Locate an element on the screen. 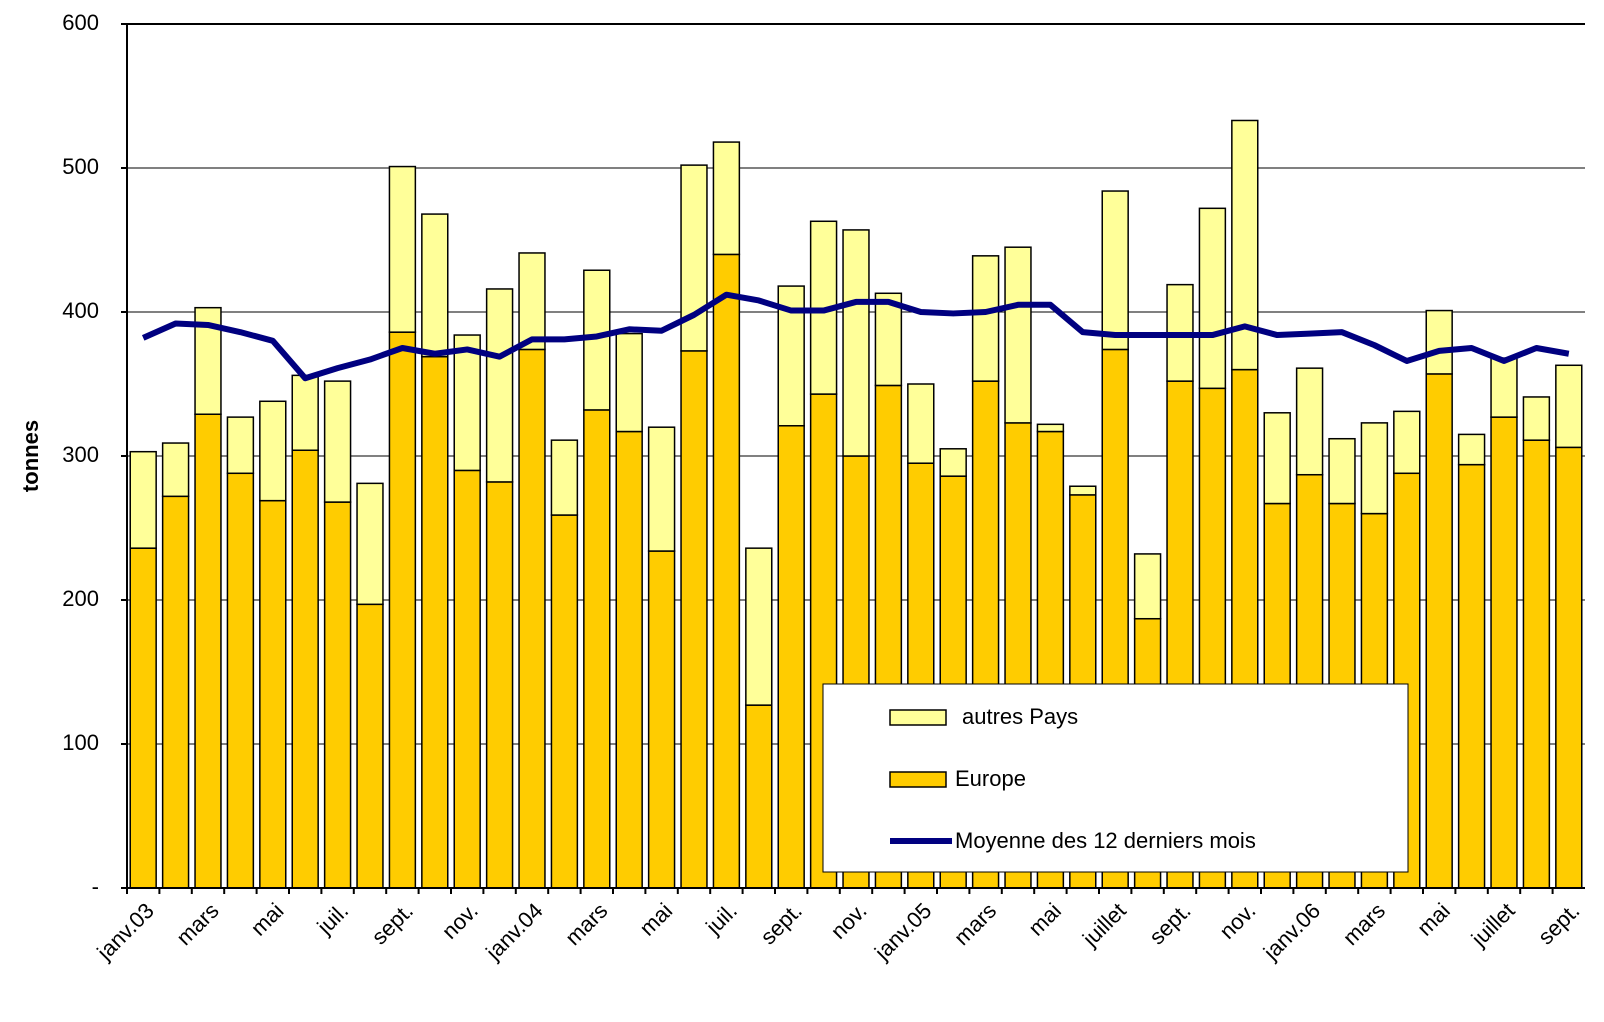 The width and height of the screenshot is (1604, 1022). y-axis-title: tonnes is located at coordinates (30, 456).